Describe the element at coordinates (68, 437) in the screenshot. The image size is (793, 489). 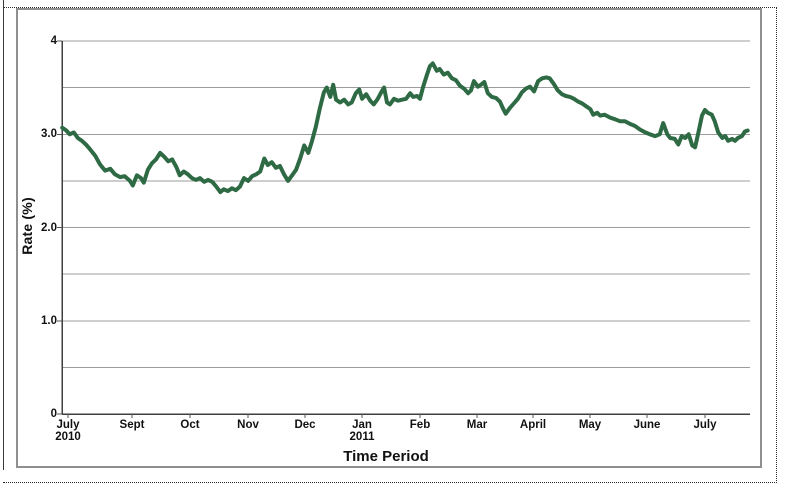
I see `x-tick-year: 2010` at that location.